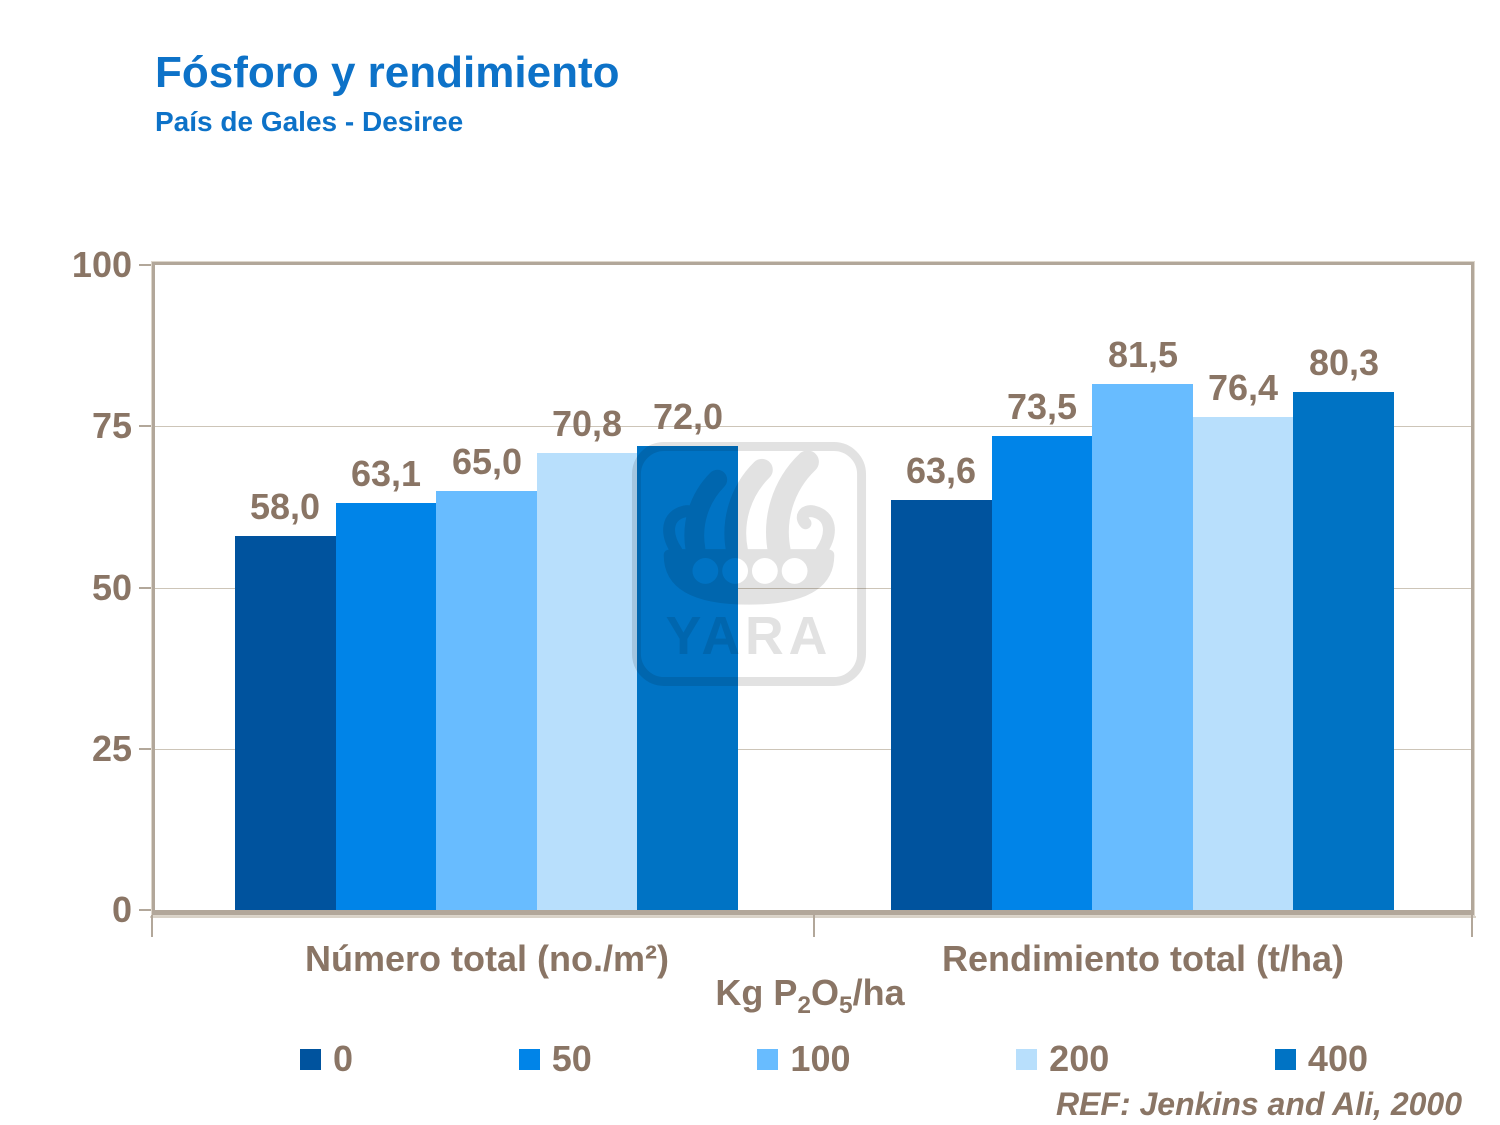  I want to click on x-axis-title-part: Kg P, so click(756, 992).